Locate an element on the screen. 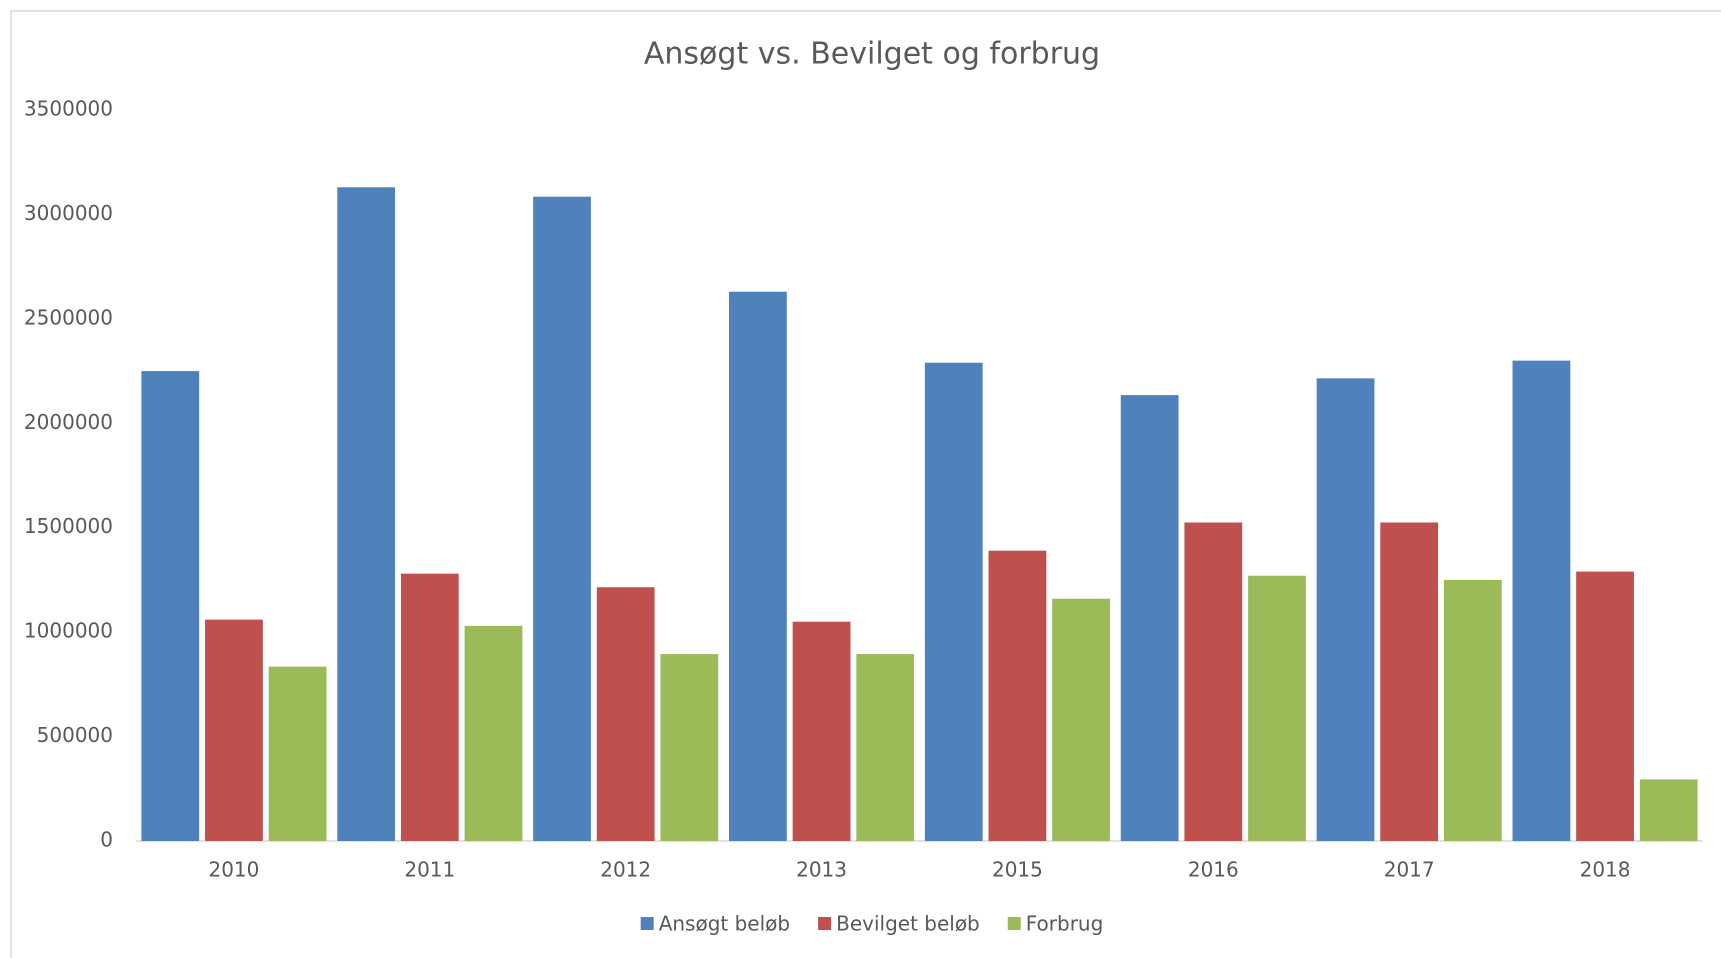  y-tick-label: 3500000 is located at coordinates (68, 109).